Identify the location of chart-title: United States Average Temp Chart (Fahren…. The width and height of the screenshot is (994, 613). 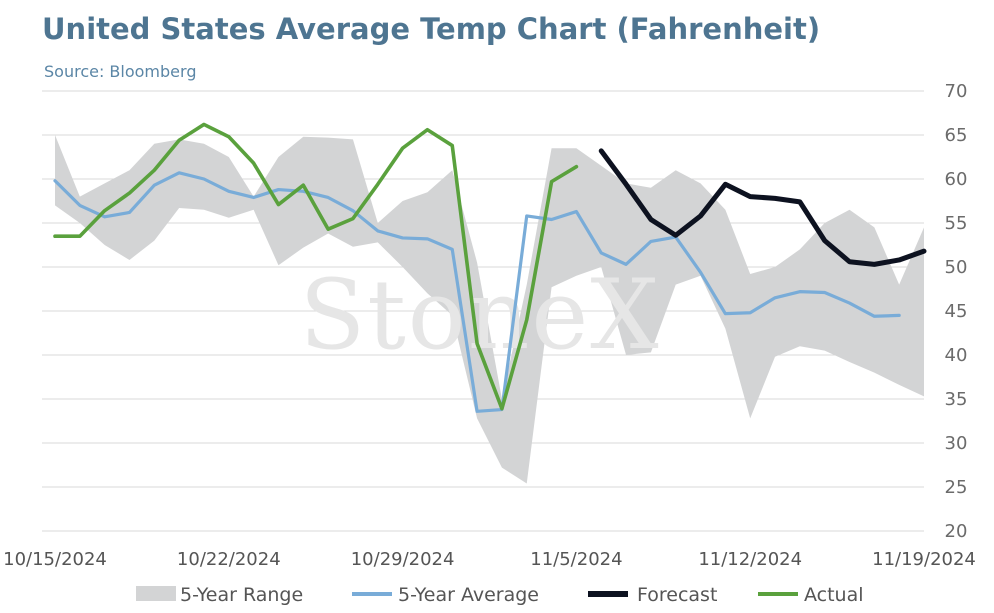
(431, 29).